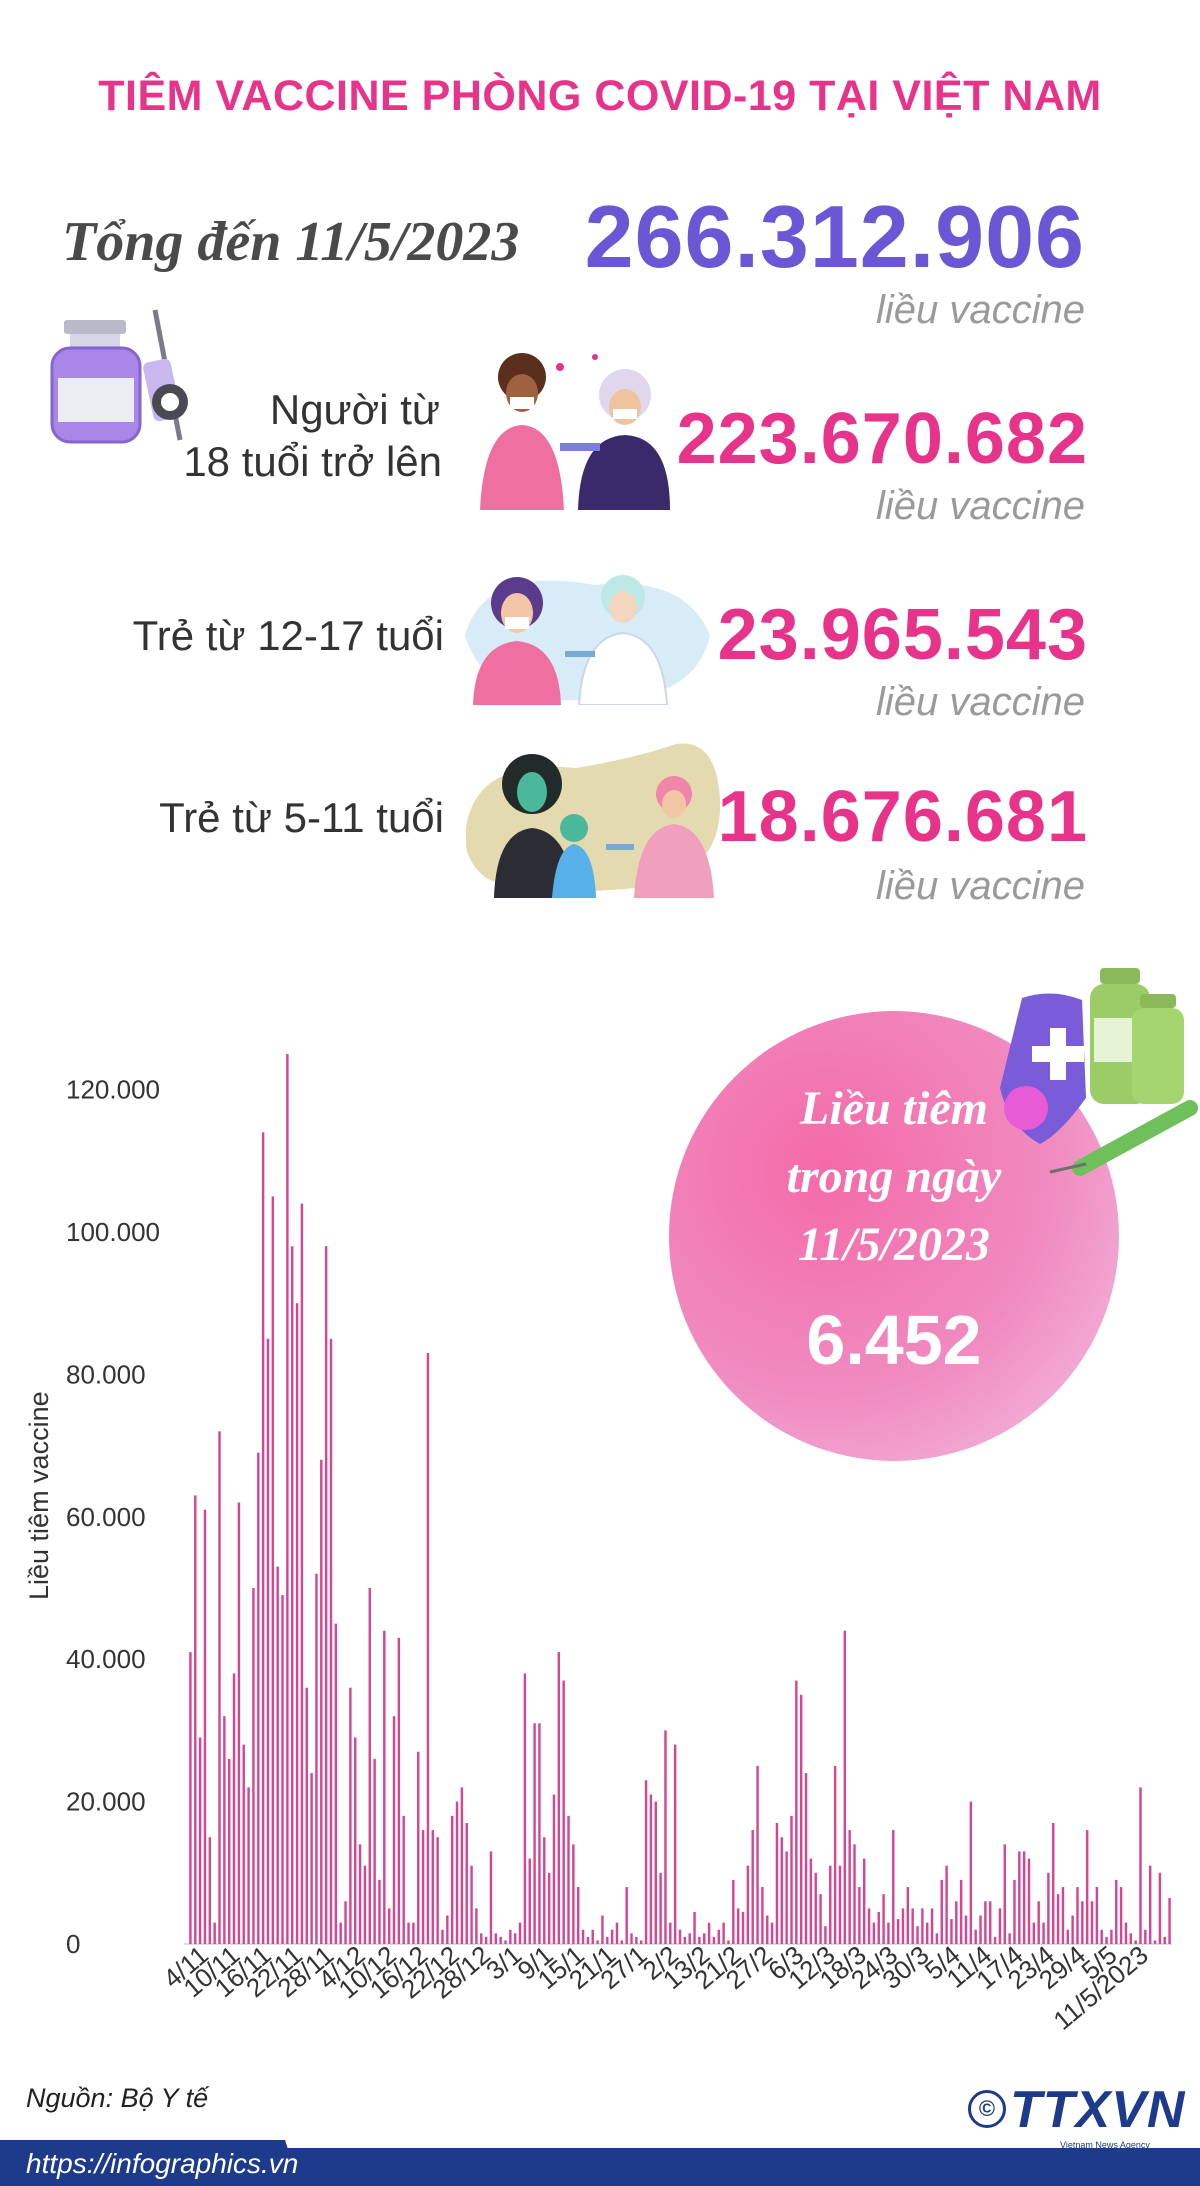  What do you see at coordinates (301, 817) in the screenshot?
I see `group-child-label: Trẻ từ 5-11 tuổi` at bounding box center [301, 817].